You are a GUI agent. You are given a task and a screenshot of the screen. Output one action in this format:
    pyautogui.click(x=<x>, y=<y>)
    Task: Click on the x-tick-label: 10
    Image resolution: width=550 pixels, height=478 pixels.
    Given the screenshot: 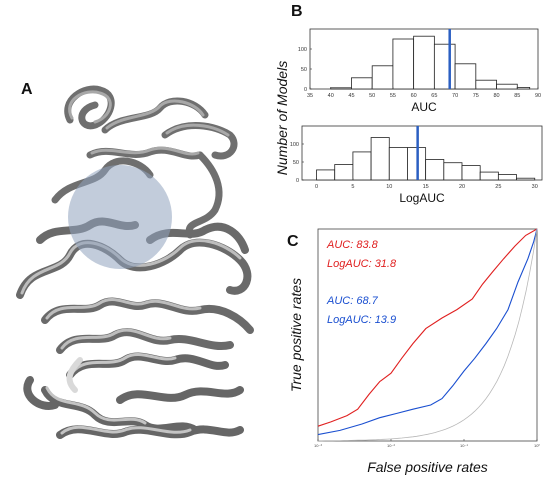 What is the action you would take?
    pyautogui.click(x=389, y=187)
    